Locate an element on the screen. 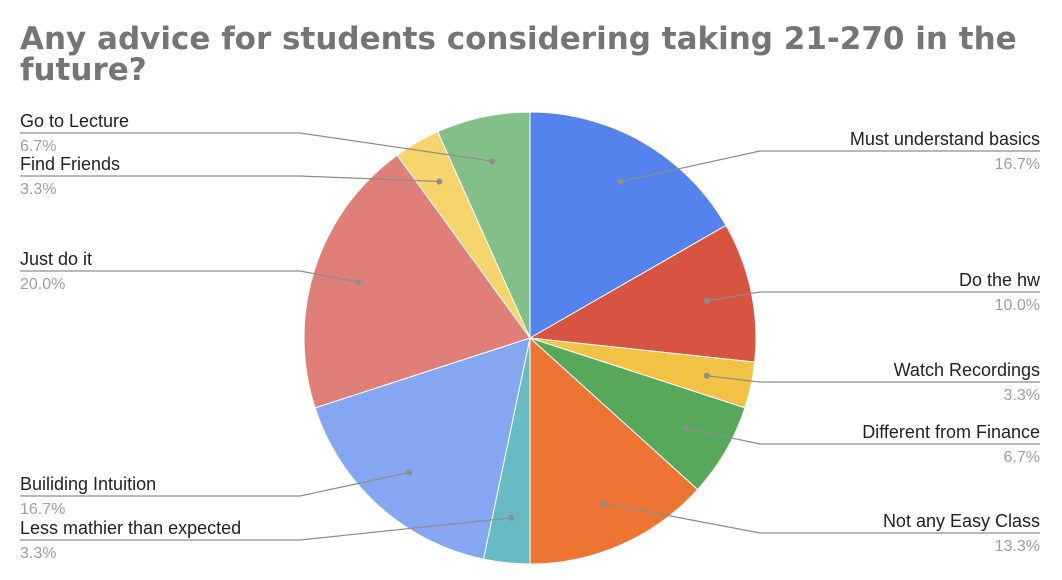  pie-slice-builiding-intuition is located at coordinates (422, 448).